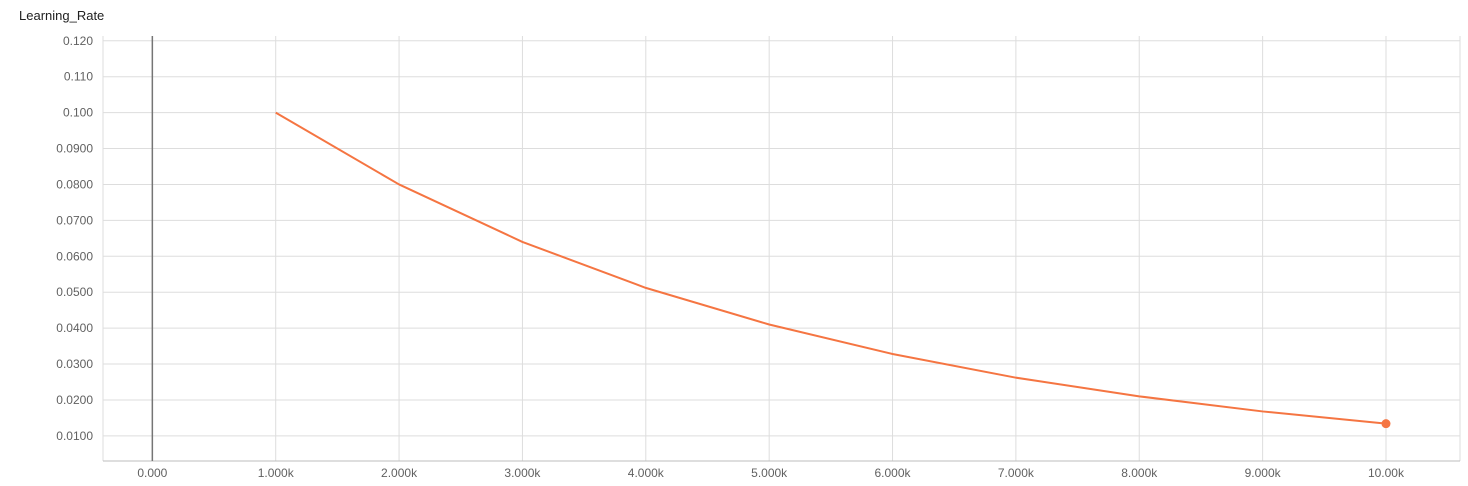  What do you see at coordinates (74, 364) in the screenshot?
I see `y-tick-label: 0.0300` at bounding box center [74, 364].